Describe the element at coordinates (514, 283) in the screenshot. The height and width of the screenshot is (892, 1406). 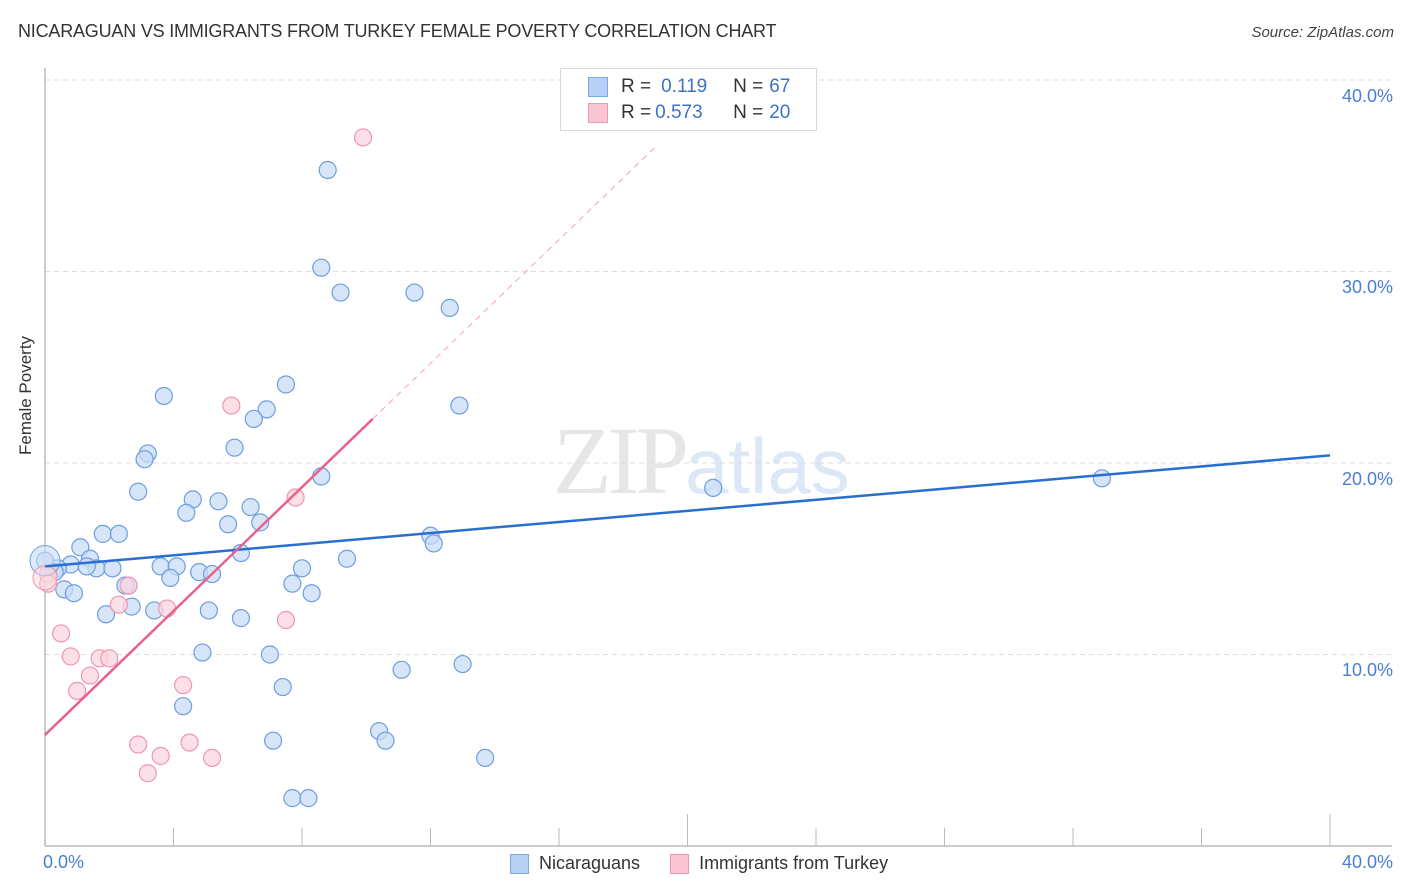
I see `turkey-trendline-extrapolation` at that location.